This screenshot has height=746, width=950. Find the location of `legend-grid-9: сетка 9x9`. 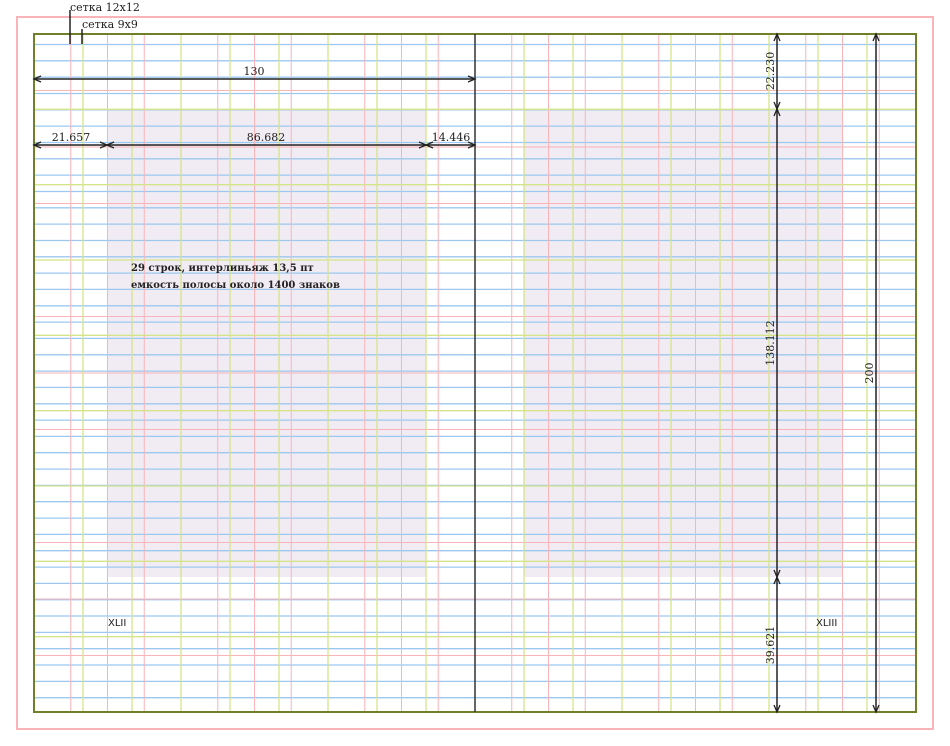

legend-grid-9: сетка 9x9 is located at coordinates (110, 24).